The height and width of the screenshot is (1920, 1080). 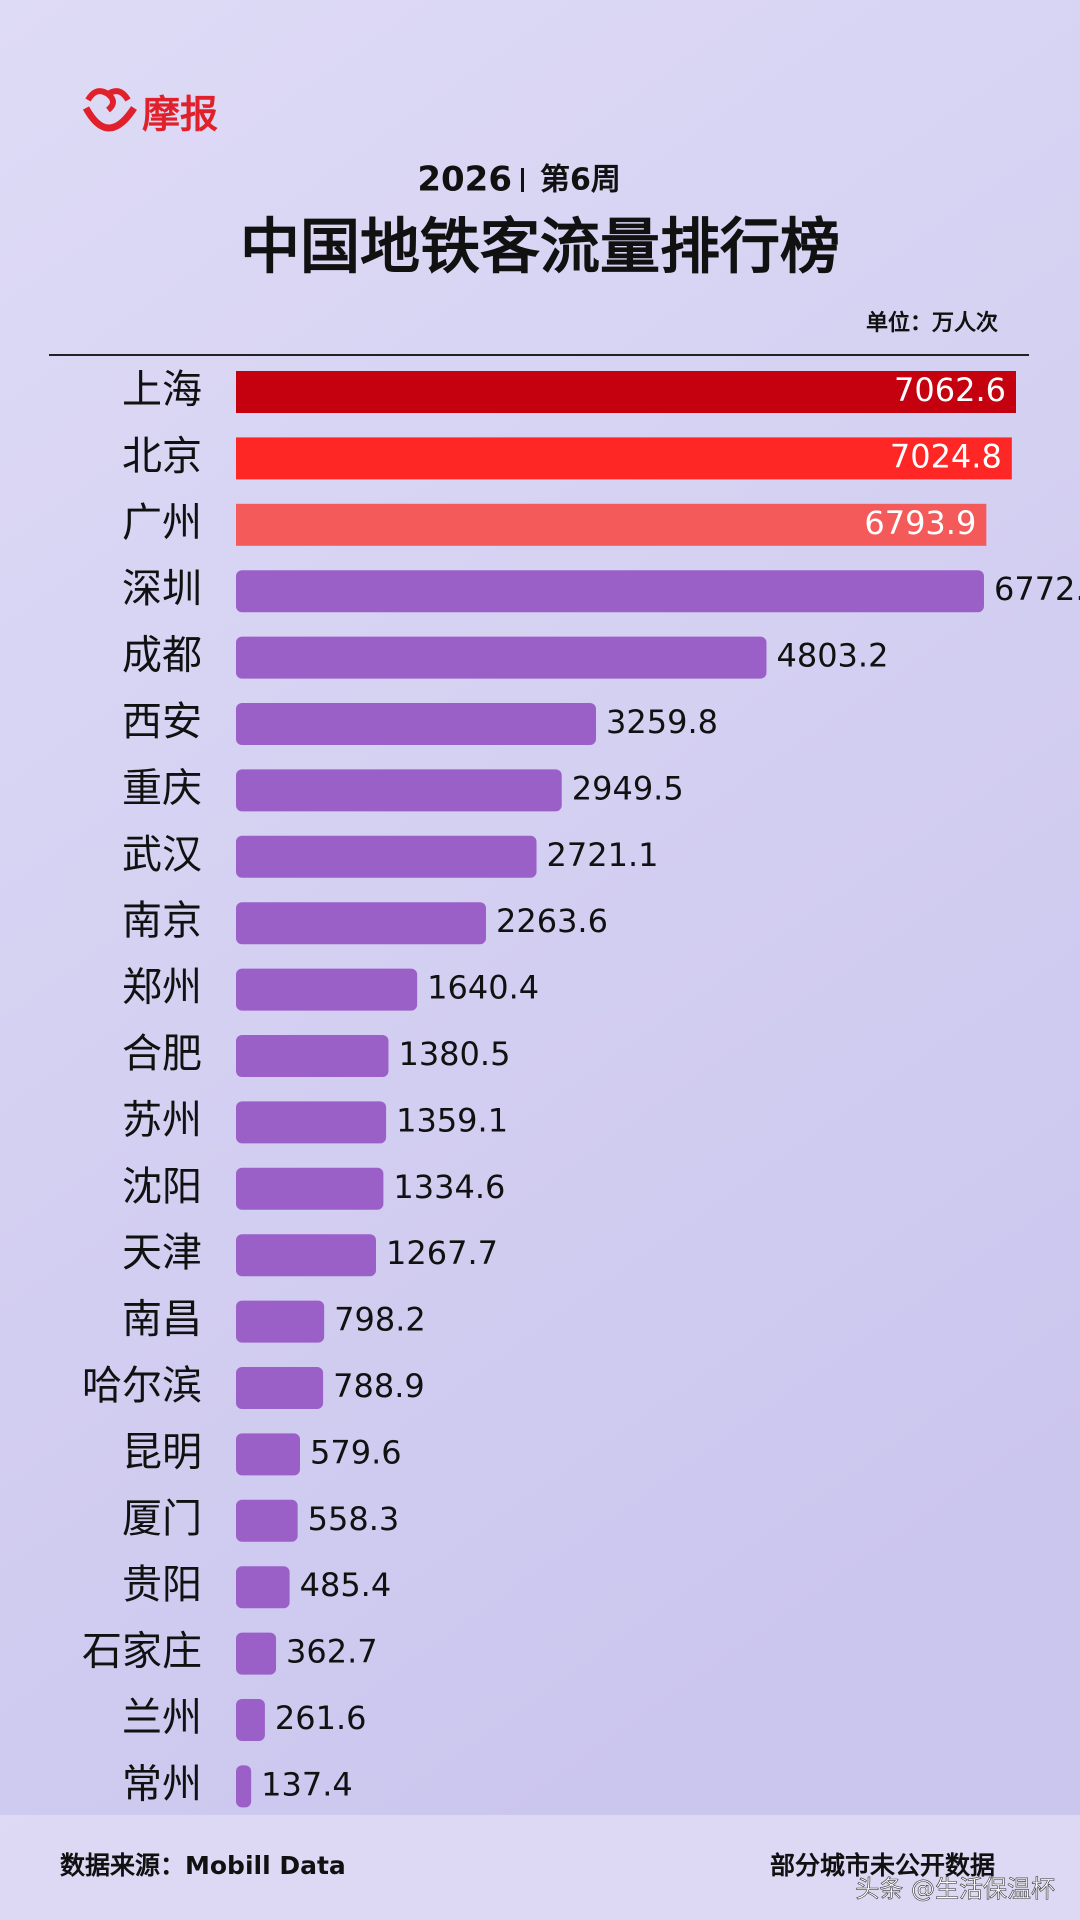 What do you see at coordinates (449, 1187) in the screenshot?
I see `value-label: 1334.6` at bounding box center [449, 1187].